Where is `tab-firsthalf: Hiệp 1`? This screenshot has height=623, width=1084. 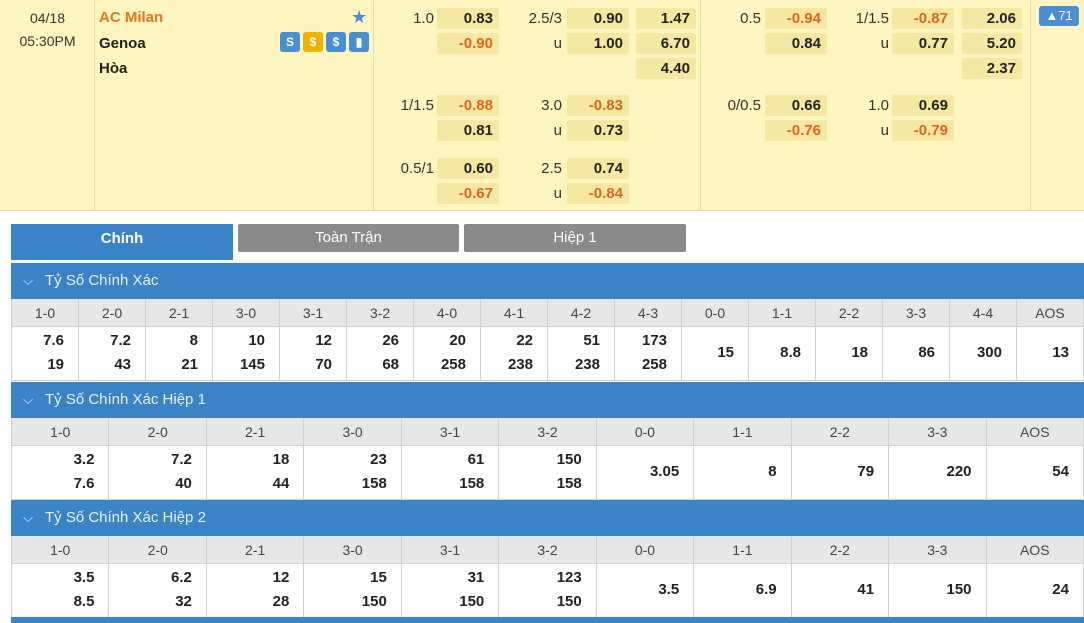 tab-firsthalf: Hiệp 1 is located at coordinates (575, 238).